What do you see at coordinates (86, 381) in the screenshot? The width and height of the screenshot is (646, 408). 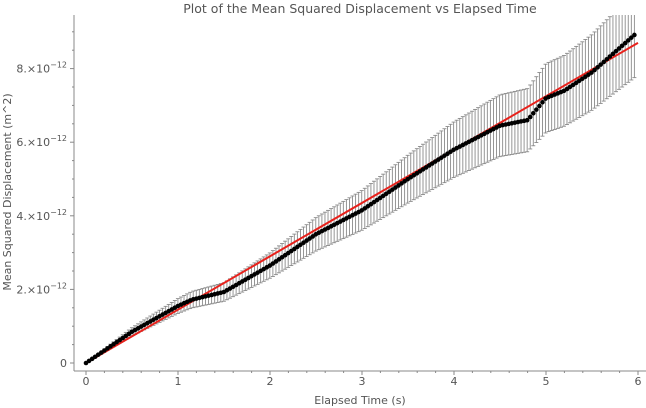 I see `x-tick-label: 0` at bounding box center [86, 381].